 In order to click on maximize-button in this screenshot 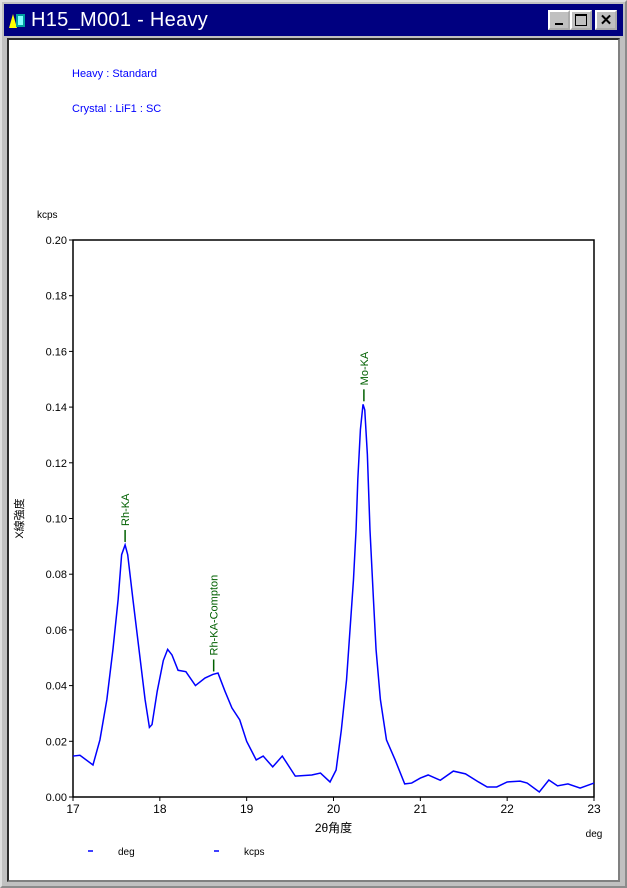, I will do `click(581, 20)`.